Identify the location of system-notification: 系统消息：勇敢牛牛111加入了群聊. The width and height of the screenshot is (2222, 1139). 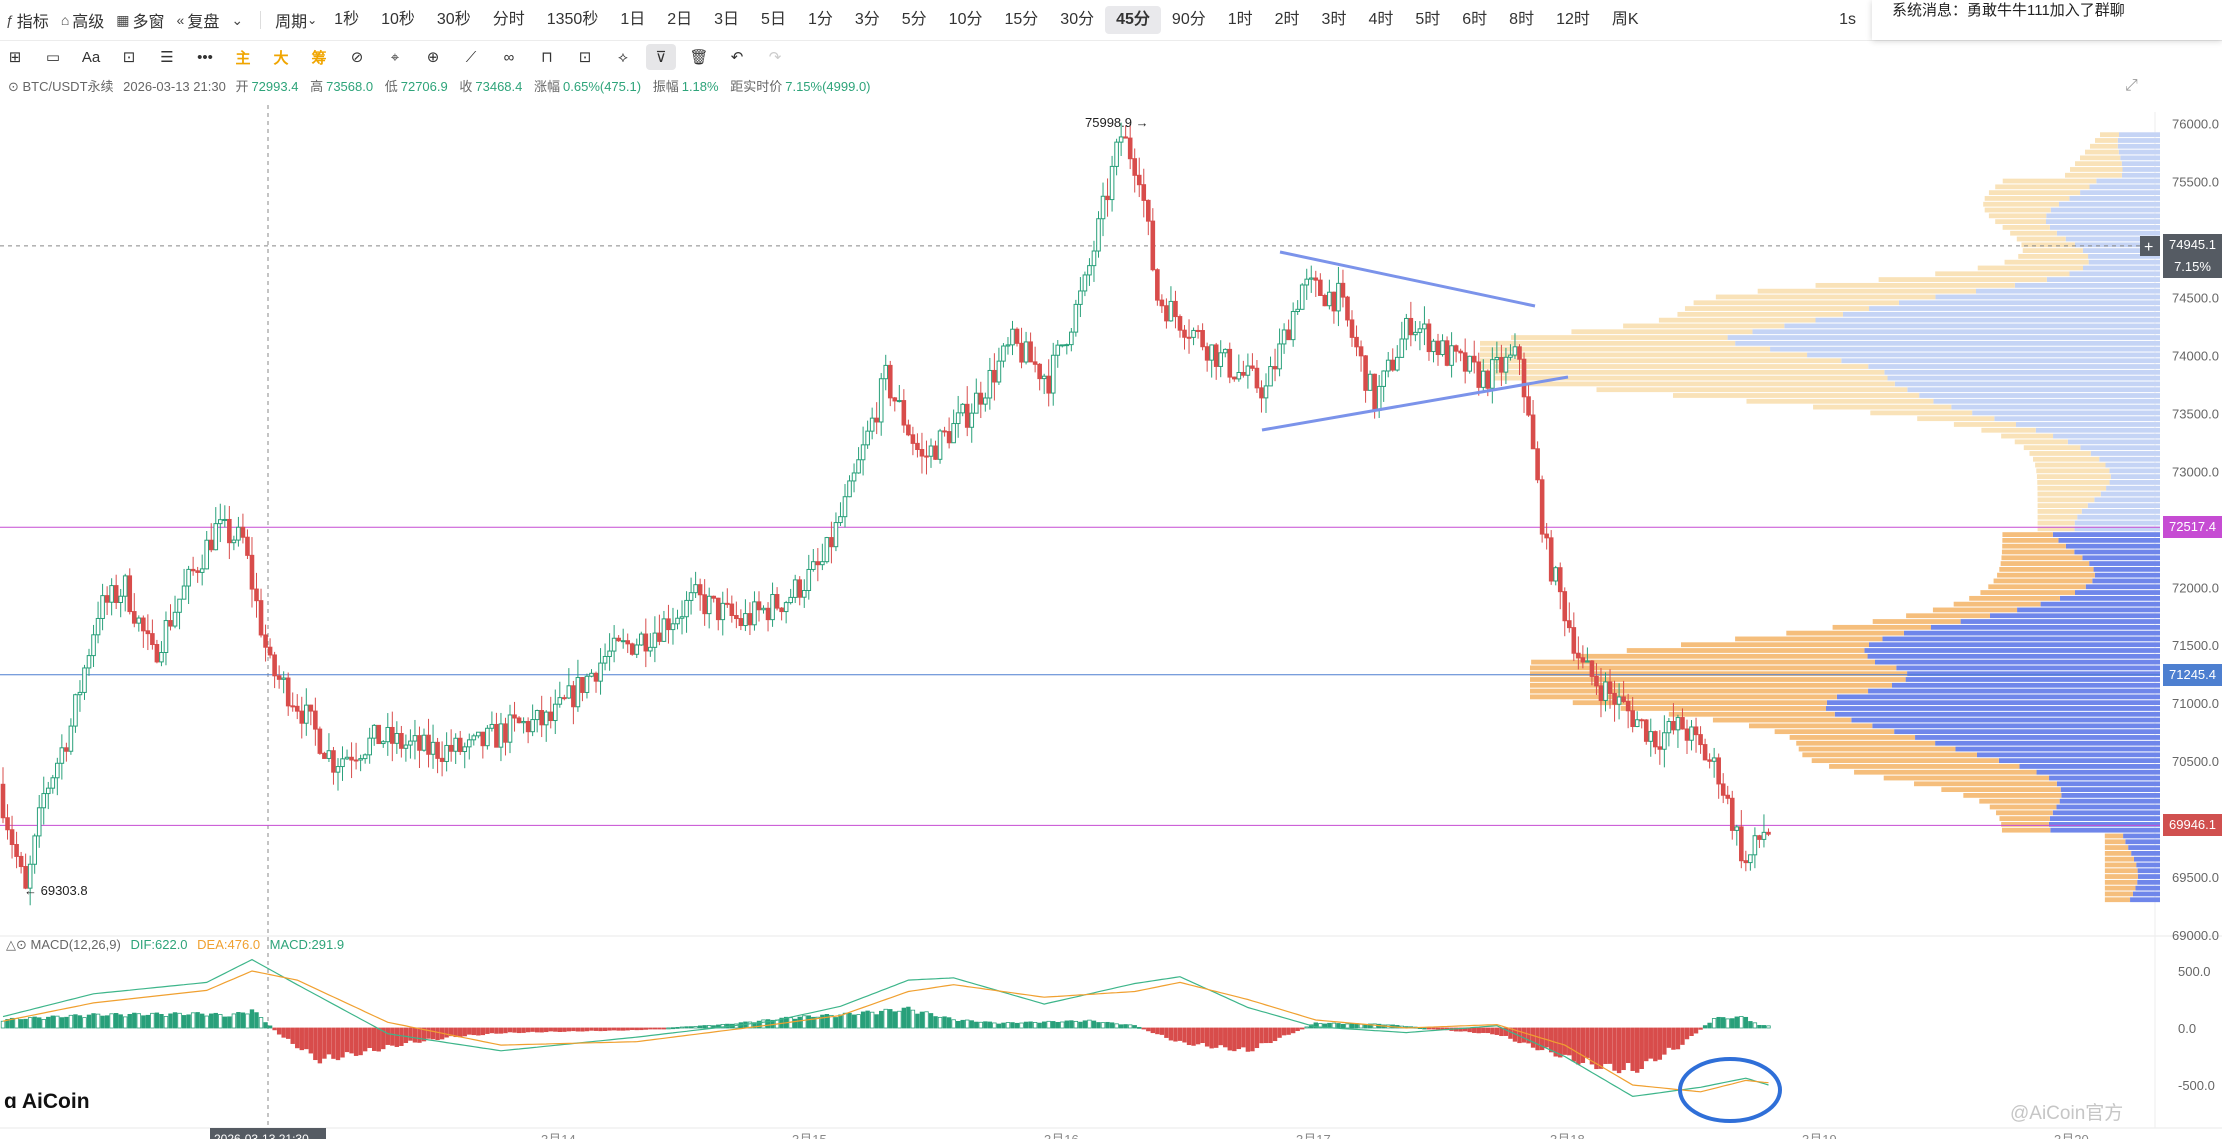
(2047, 20).